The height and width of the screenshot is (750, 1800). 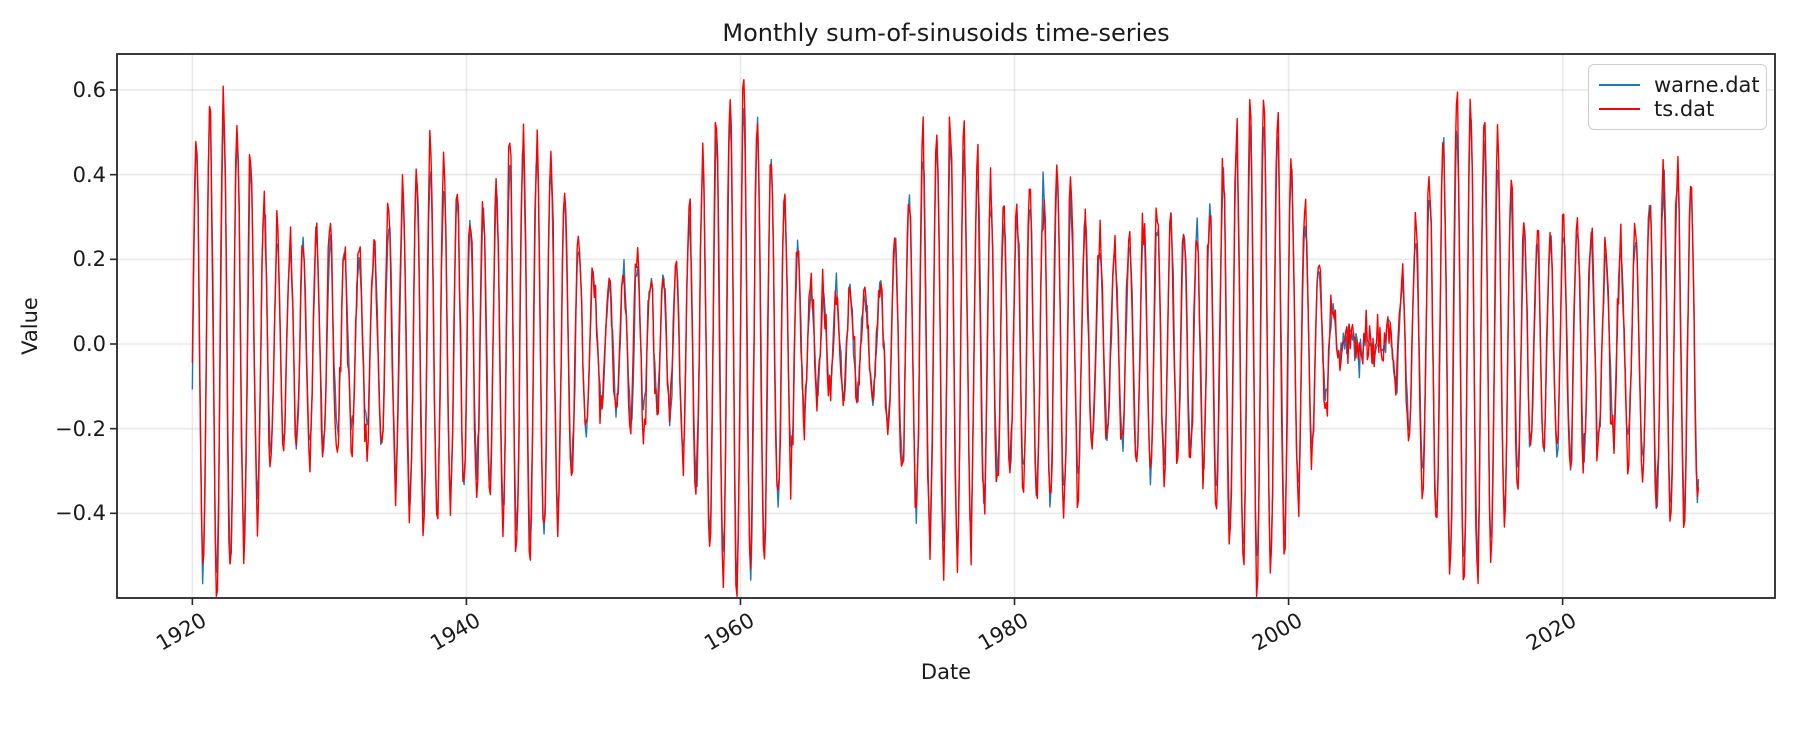 I want to click on legend-line-sample-blue, so click(x=1619, y=85).